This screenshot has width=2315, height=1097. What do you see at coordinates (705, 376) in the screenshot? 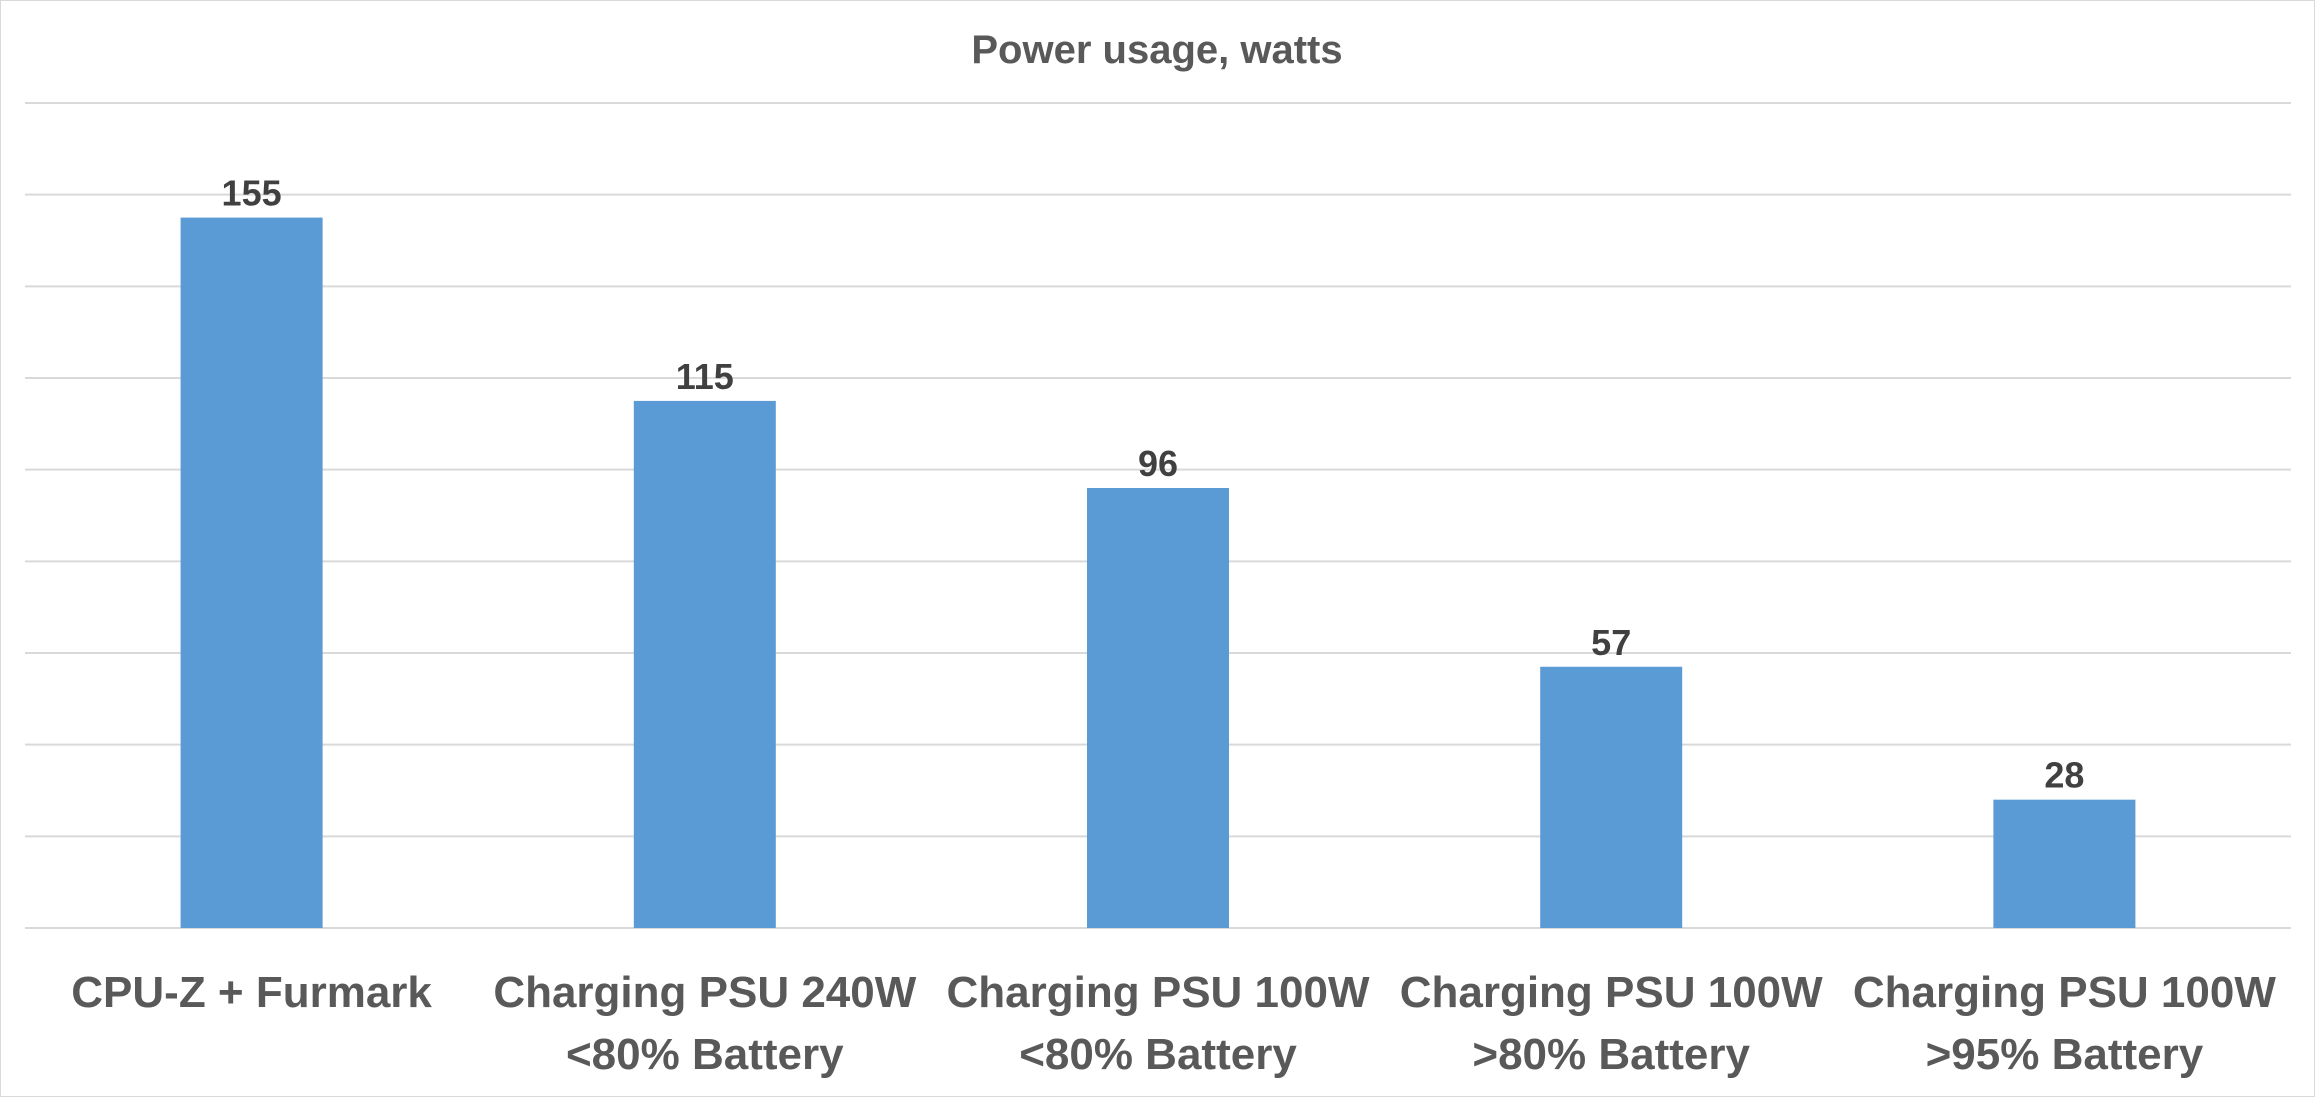
I see `data-label: 115` at bounding box center [705, 376].